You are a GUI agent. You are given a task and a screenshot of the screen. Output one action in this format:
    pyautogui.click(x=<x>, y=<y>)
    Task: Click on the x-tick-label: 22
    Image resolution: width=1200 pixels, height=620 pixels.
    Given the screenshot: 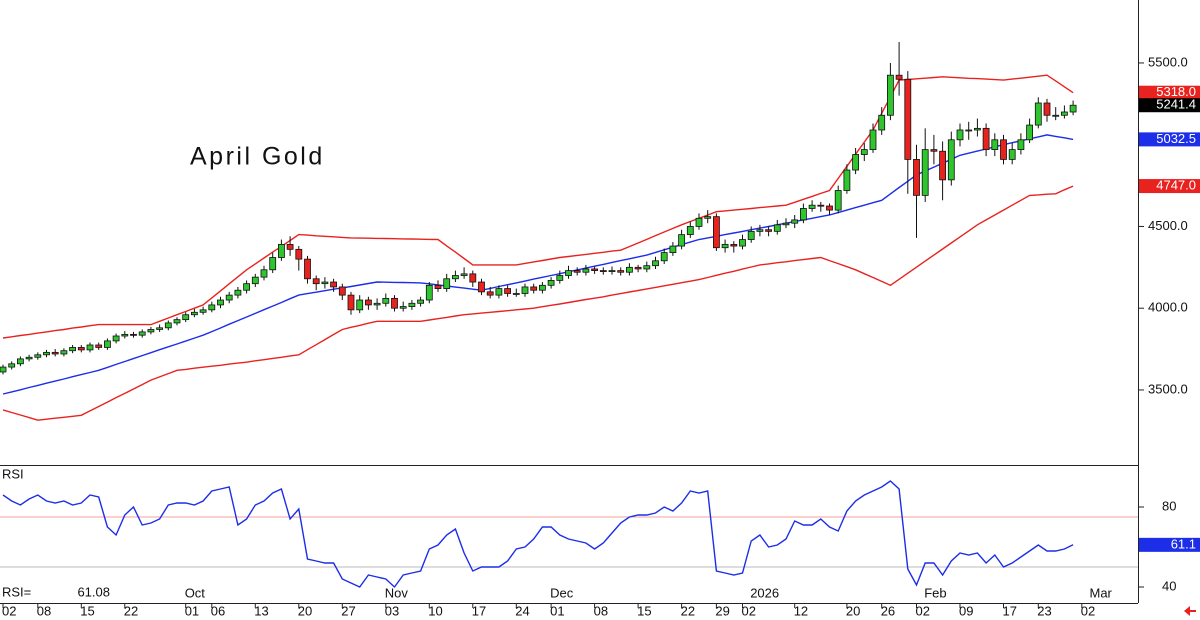 What is the action you would take?
    pyautogui.click(x=688, y=610)
    